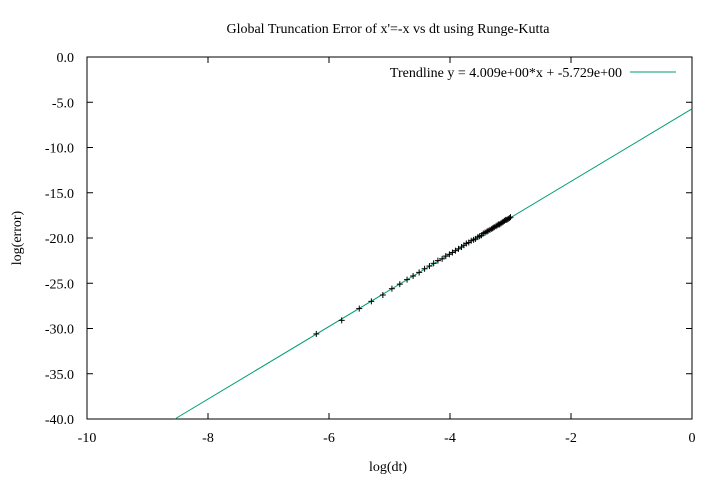 The image size is (720, 480). I want to click on x-tick-label: -2, so click(571, 438).